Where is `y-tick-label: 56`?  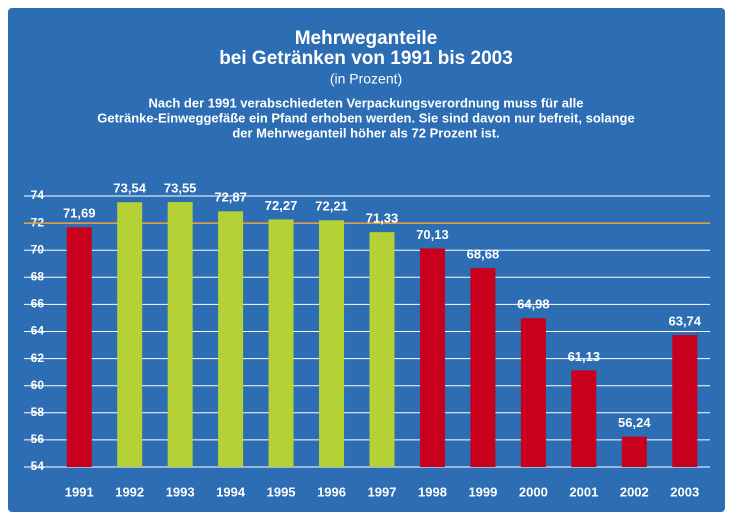
y-tick-label: 56 is located at coordinates (38, 439).